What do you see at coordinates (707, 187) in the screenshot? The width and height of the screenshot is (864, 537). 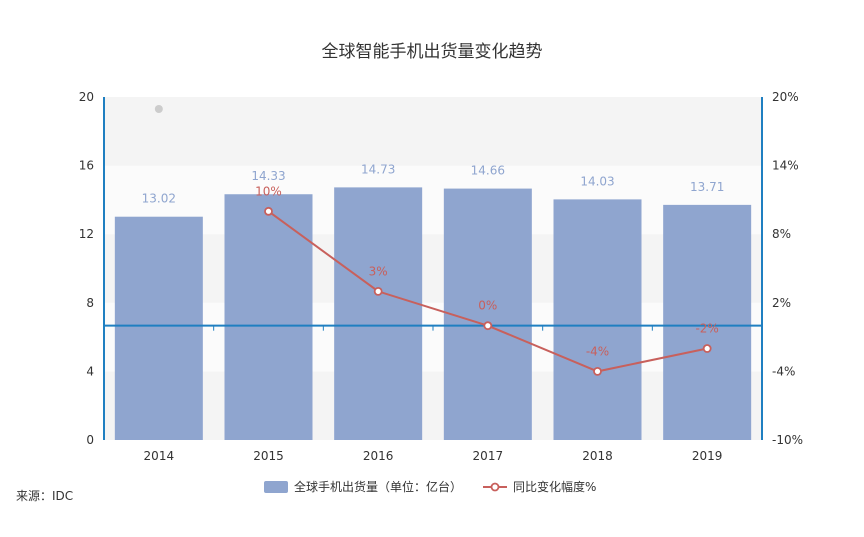 I see `bar-data-label: 13.71` at bounding box center [707, 187].